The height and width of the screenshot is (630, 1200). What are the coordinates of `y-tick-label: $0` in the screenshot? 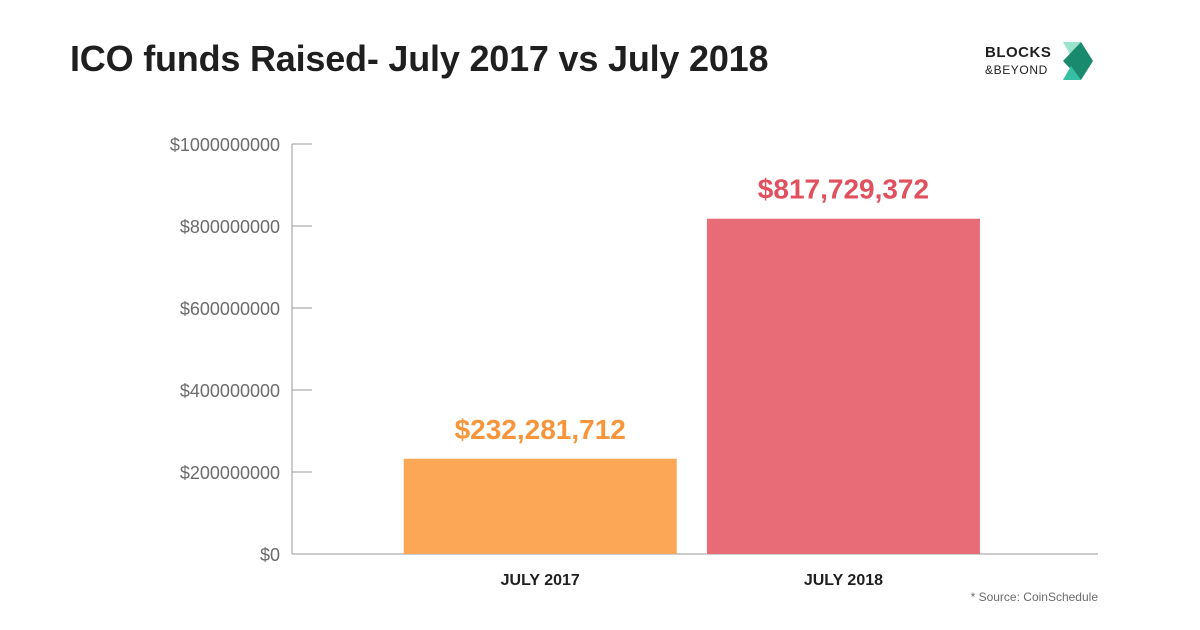 It's located at (270, 555).